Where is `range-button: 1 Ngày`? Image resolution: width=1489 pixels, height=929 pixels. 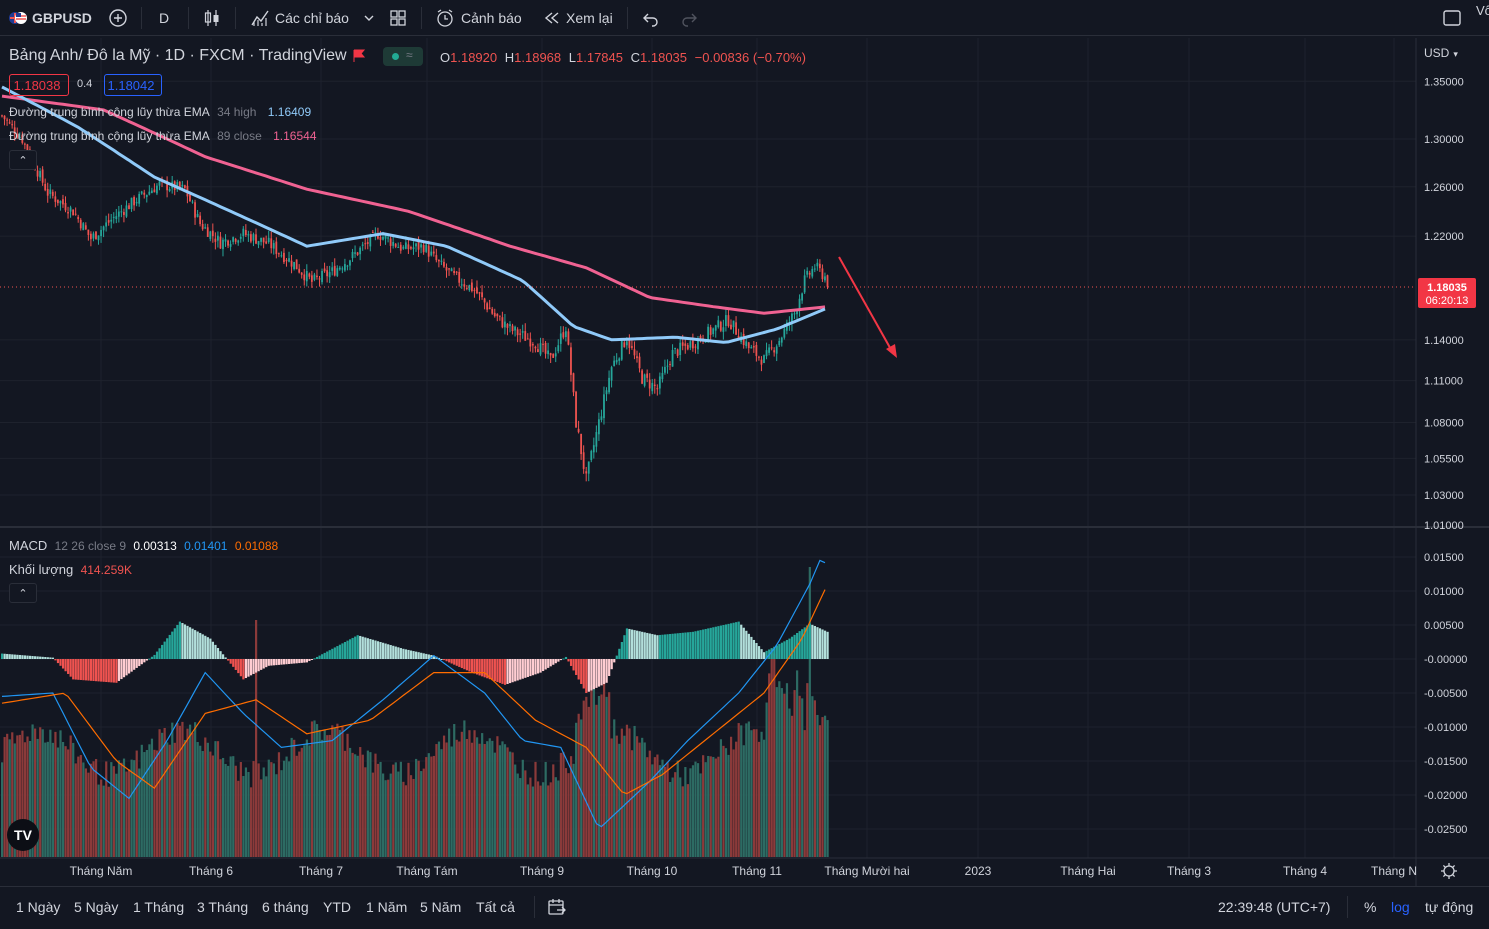
range-button: 1 Ngày is located at coordinates (38, 907).